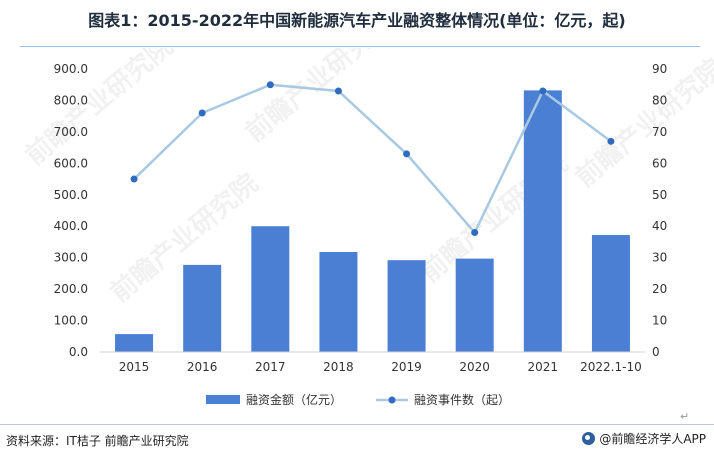  Describe the element at coordinates (71, 289) in the screenshot. I see `y-left-tick-label: 200.0` at that location.